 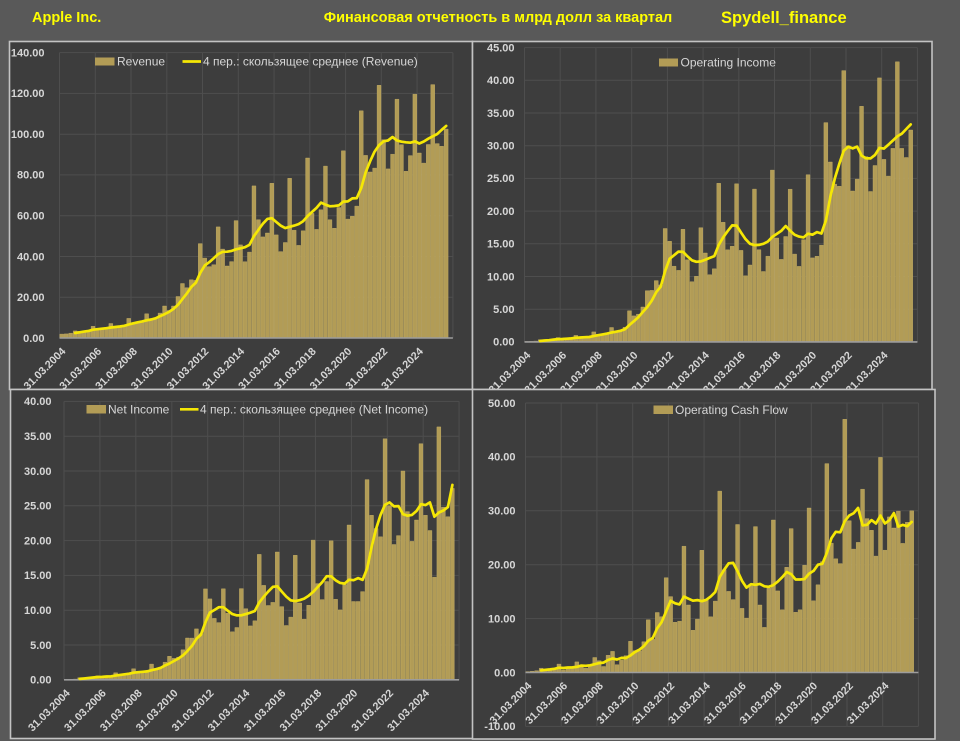 What do you see at coordinates (28, 135) in the screenshot?
I see `svg-text: 100.00` at bounding box center [28, 135].